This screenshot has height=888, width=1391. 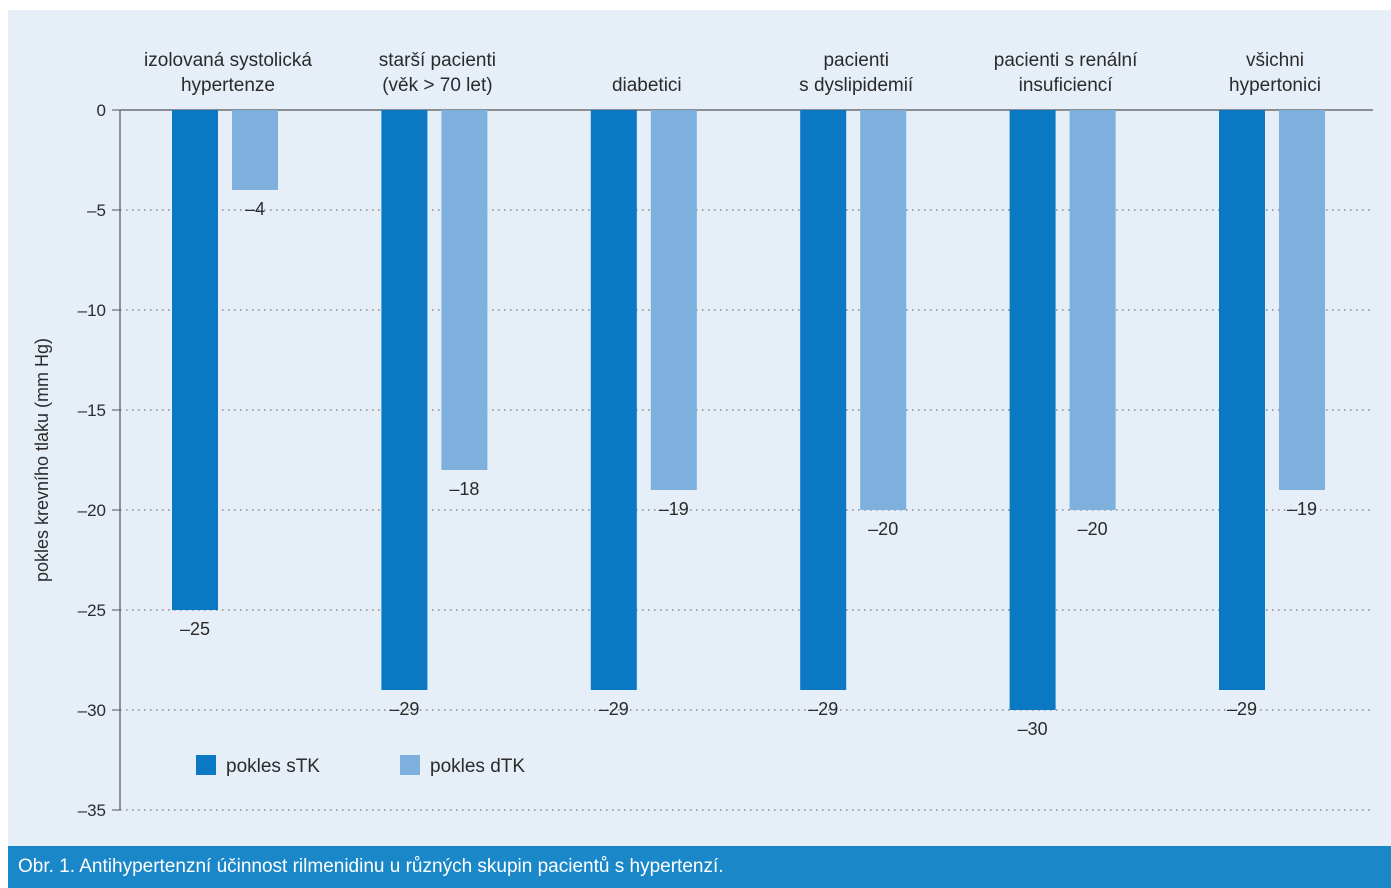 What do you see at coordinates (255, 209) in the screenshot?
I see `data-label: –4` at bounding box center [255, 209].